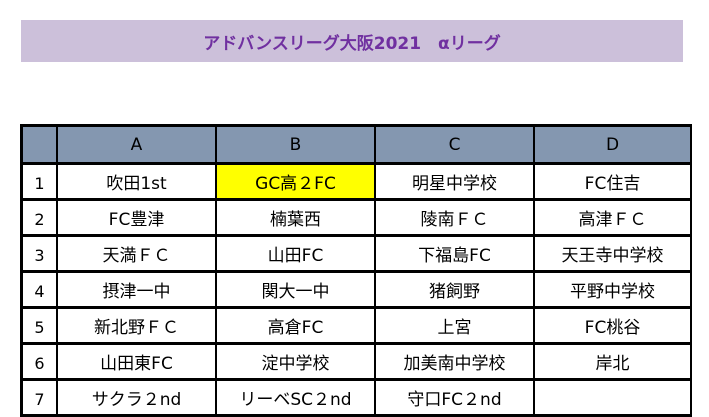 The width and height of the screenshot is (709, 417). What do you see at coordinates (612, 144) in the screenshot?
I see `column-header-d: D` at bounding box center [612, 144].